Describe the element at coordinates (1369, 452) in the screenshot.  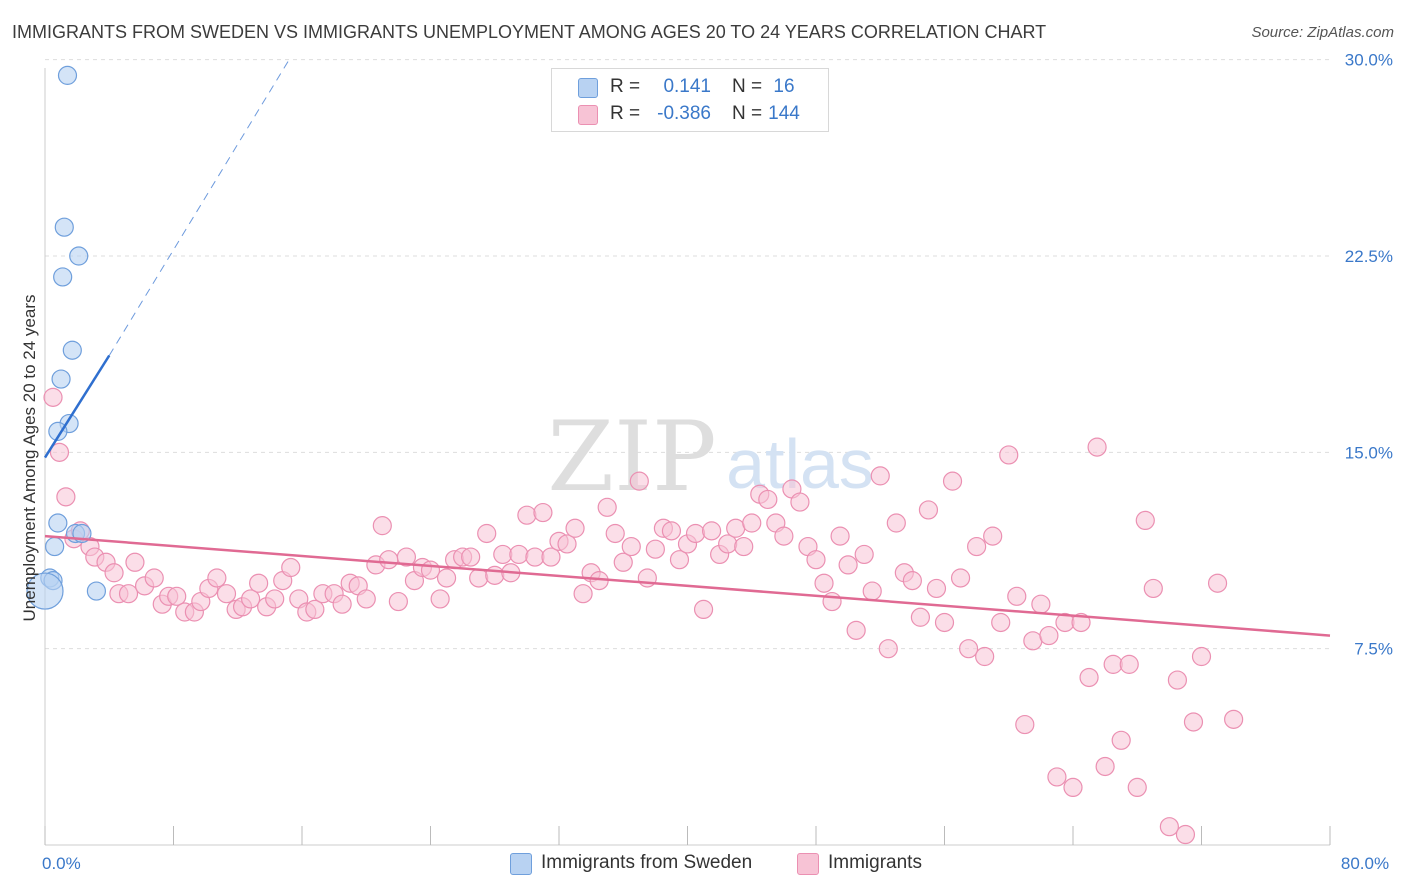
I see `y-tick-label: 15.0%` at that location.